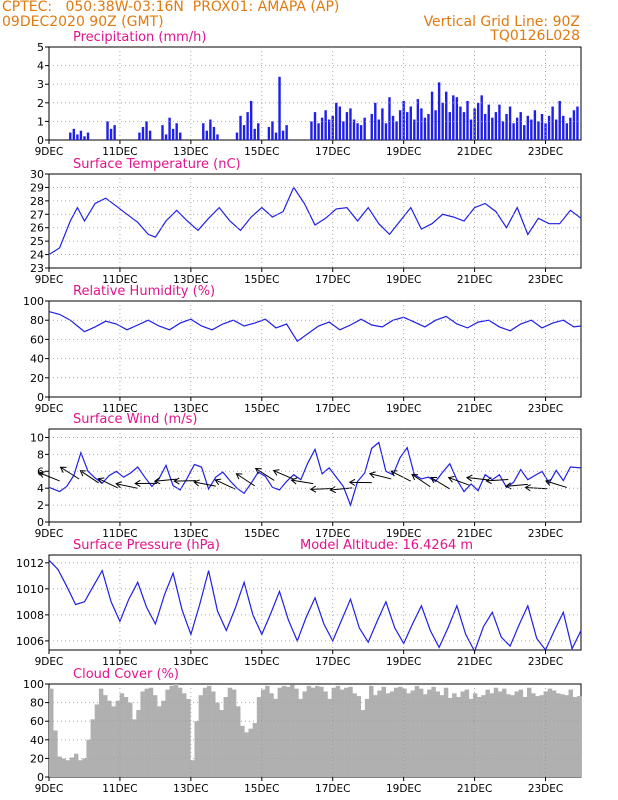 The image size is (618, 800). Describe the element at coordinates (32, 602) in the screenshot. I see `y-axis: 1006 1008 1010 1012` at that location.